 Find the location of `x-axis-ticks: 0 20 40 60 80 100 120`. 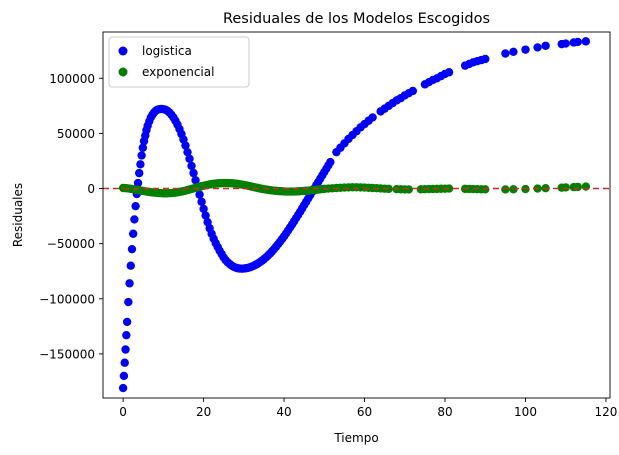

x-axis-ticks: 0 20 40 60 80 100 120 is located at coordinates (368, 408).